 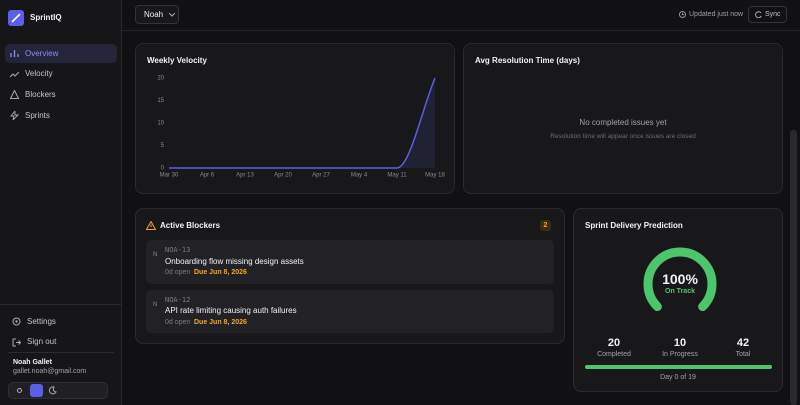 I want to click on clock-icon, so click(x=682, y=14).